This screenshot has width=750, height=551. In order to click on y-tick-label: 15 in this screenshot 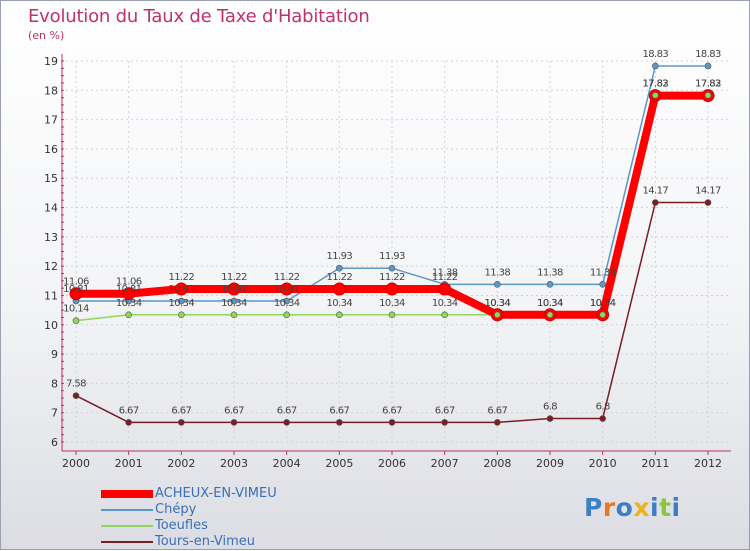, I will do `click(51, 178)`.